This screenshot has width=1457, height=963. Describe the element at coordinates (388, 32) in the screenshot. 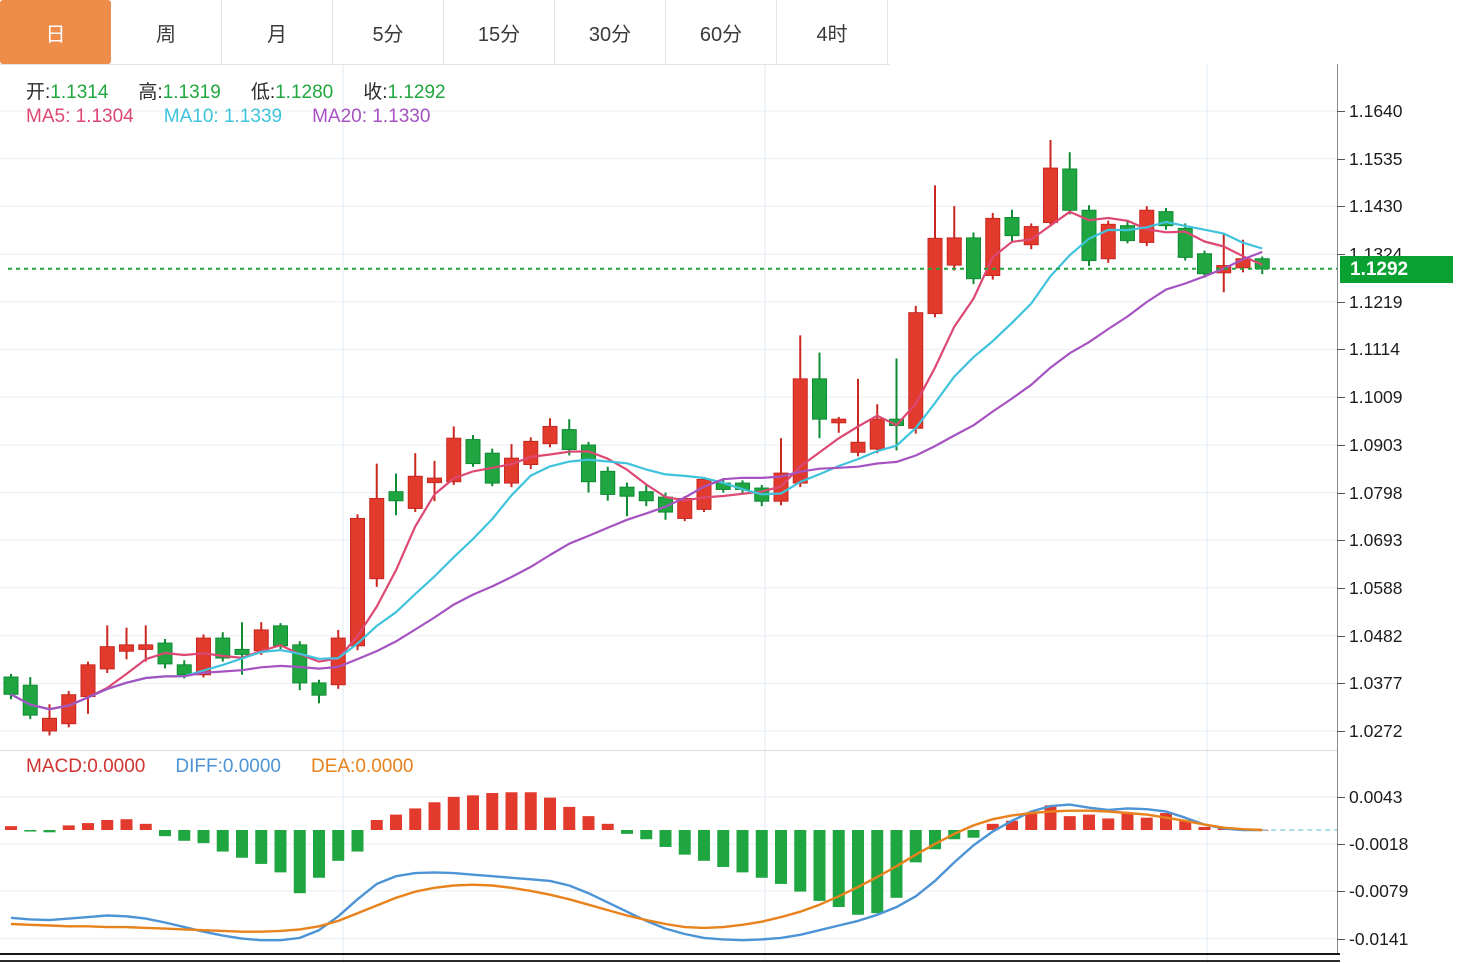

I see `tab-5min: 5分` at that location.